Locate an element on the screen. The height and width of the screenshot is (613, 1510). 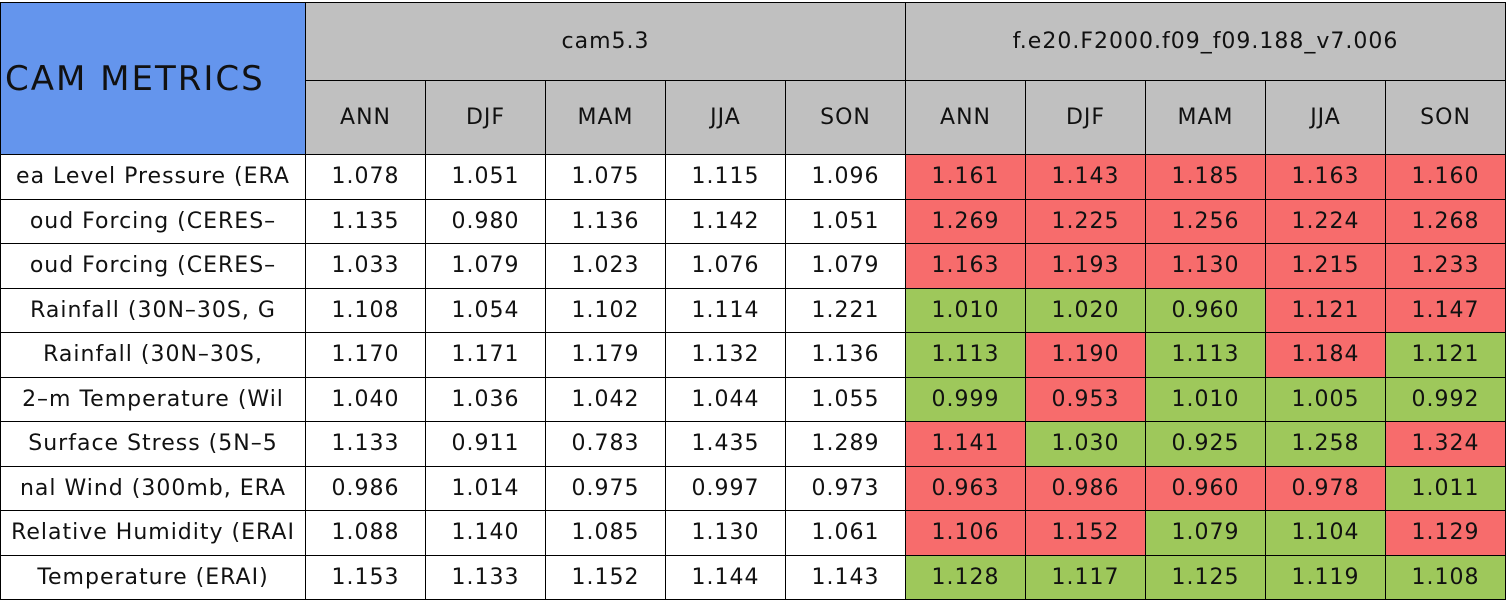
title-cell: CAM METRICS is located at coordinates (153, 78).